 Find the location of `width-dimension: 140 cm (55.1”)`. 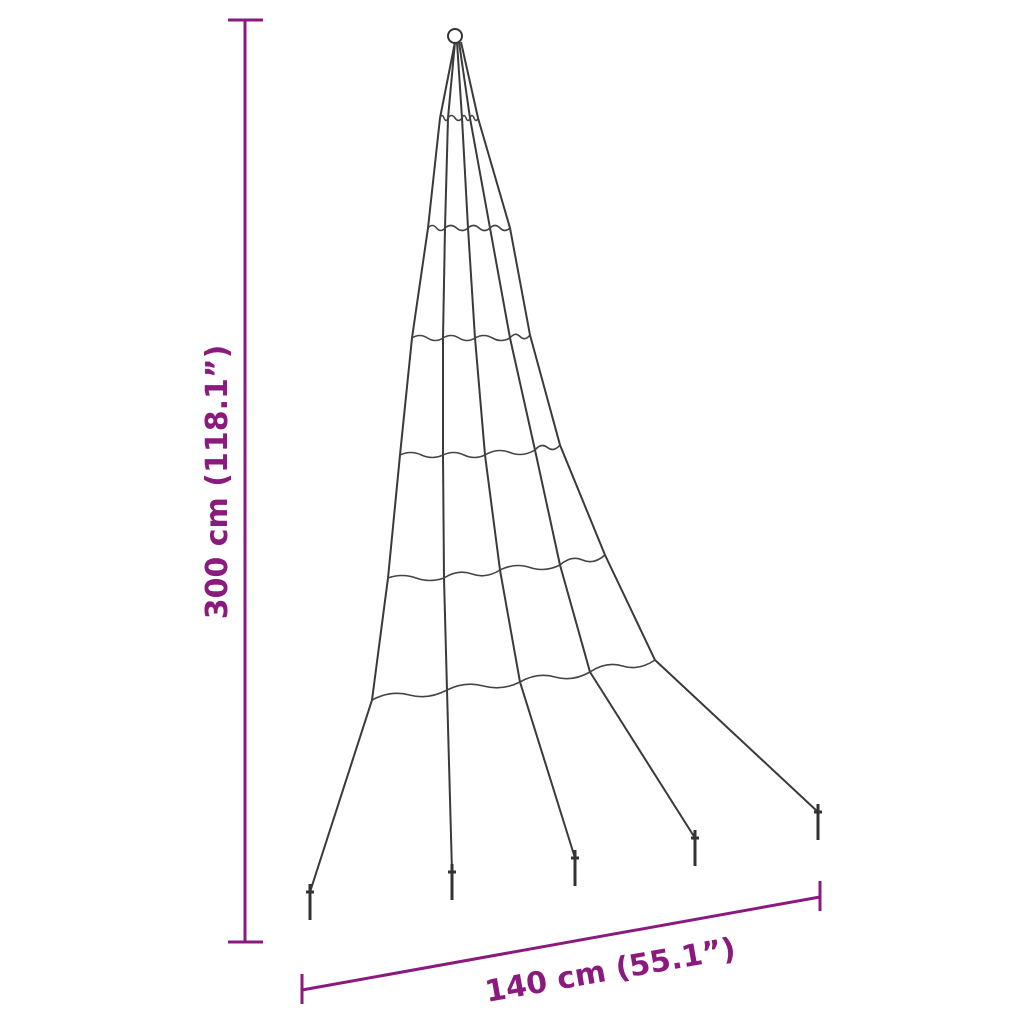

width-dimension: 140 cm (55.1”) is located at coordinates (561, 945).